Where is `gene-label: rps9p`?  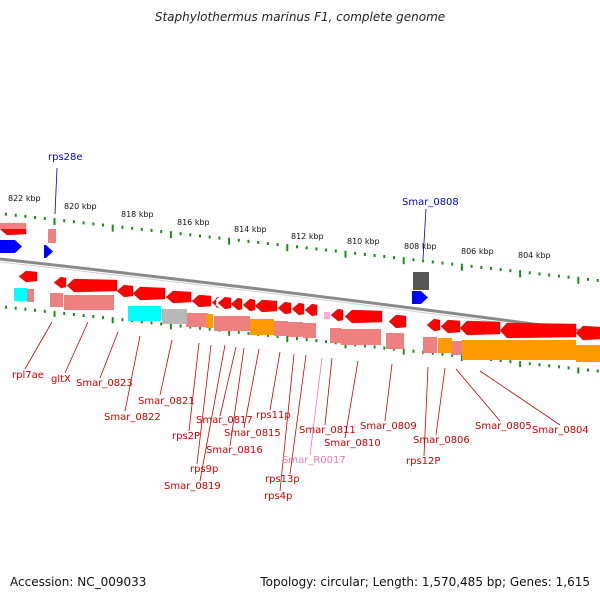 gene-label: rps9p is located at coordinates (204, 469).